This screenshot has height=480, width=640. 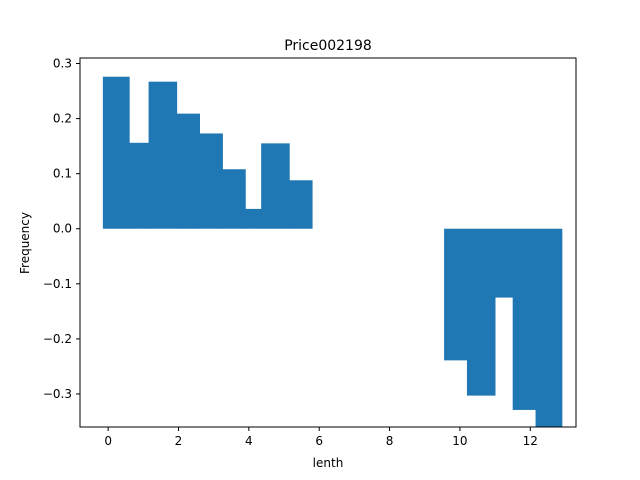 What do you see at coordinates (57, 394) in the screenshot?
I see `y-tick-label: −0.3` at bounding box center [57, 394].